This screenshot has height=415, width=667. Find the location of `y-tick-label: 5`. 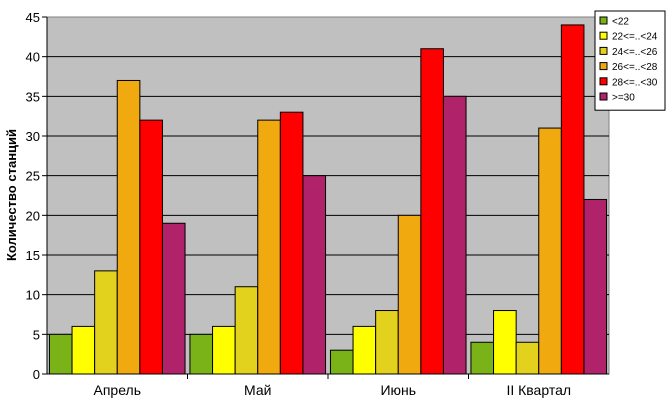

y-tick-label: 5 is located at coordinates (36, 334).